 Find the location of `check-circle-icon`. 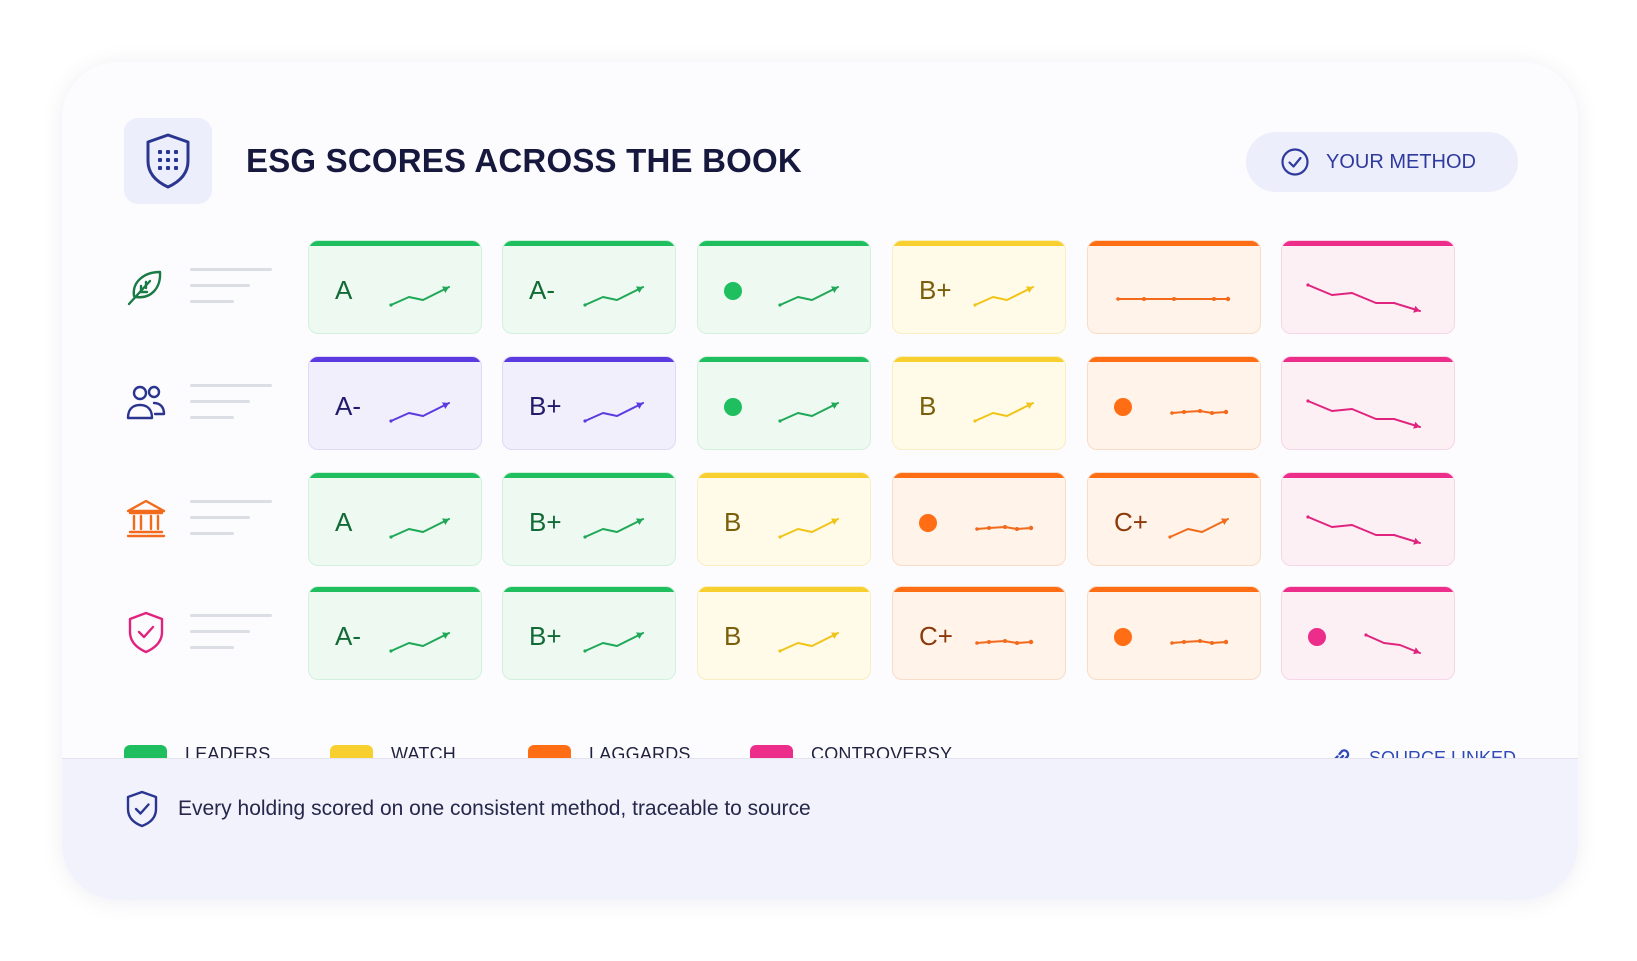

check-circle-icon is located at coordinates (1295, 162).